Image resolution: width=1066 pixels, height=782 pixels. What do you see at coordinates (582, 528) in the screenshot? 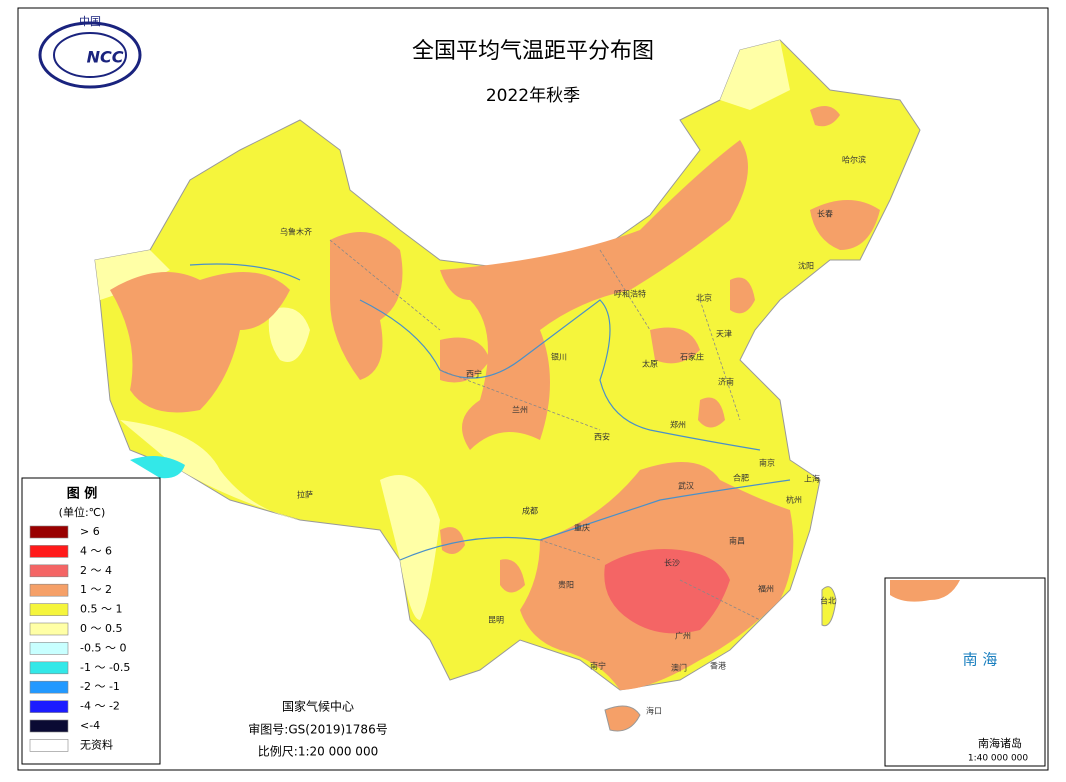
I see `city: 重庆` at bounding box center [582, 528].